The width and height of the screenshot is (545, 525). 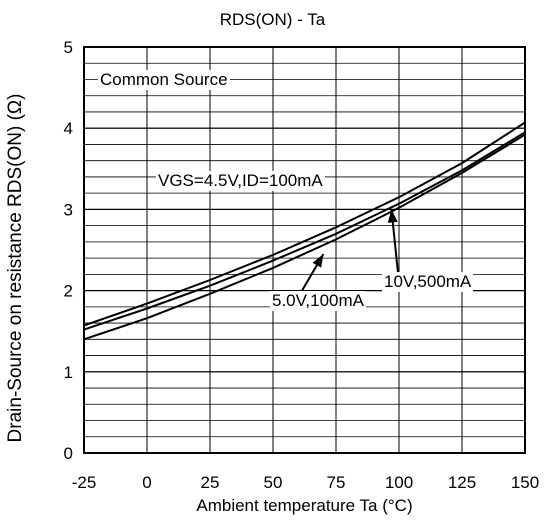 I want to click on annotation-arrows, so click(x=348, y=253).